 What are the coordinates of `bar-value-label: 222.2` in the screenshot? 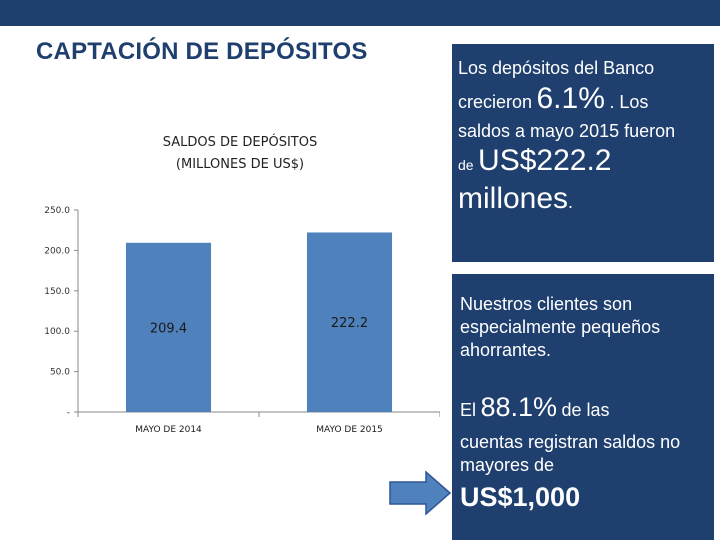 It's located at (349, 323).